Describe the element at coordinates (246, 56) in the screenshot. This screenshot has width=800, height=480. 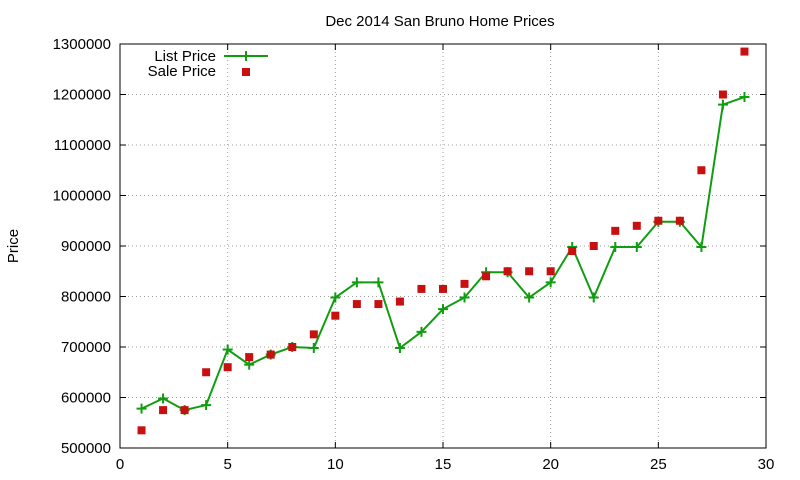
I see `legend-marker-list-price` at that location.